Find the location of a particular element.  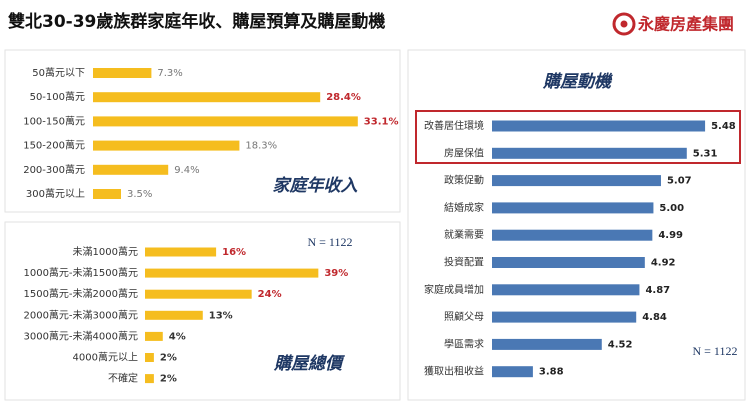

value-label: 5.48 is located at coordinates (723, 126).